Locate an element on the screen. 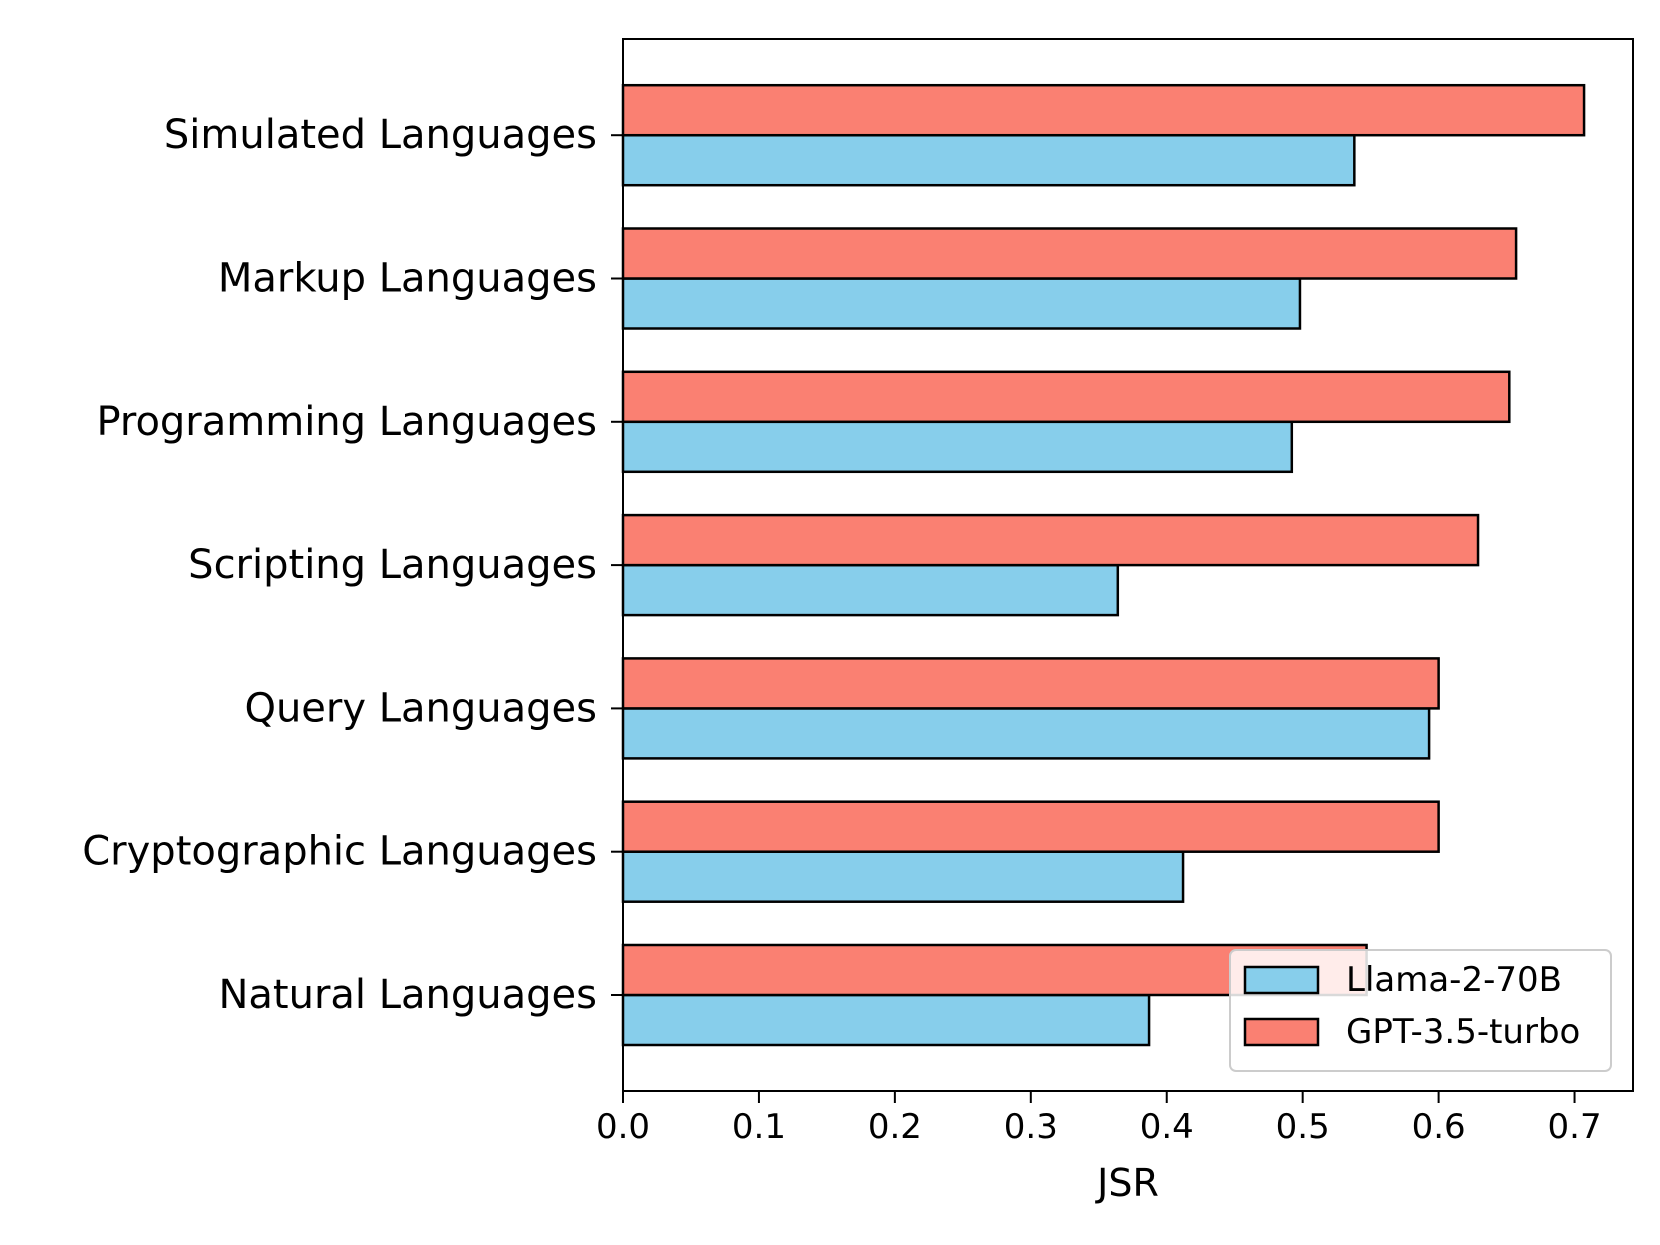  bar-llama-2-70b-natural-languages is located at coordinates (886, 1020).